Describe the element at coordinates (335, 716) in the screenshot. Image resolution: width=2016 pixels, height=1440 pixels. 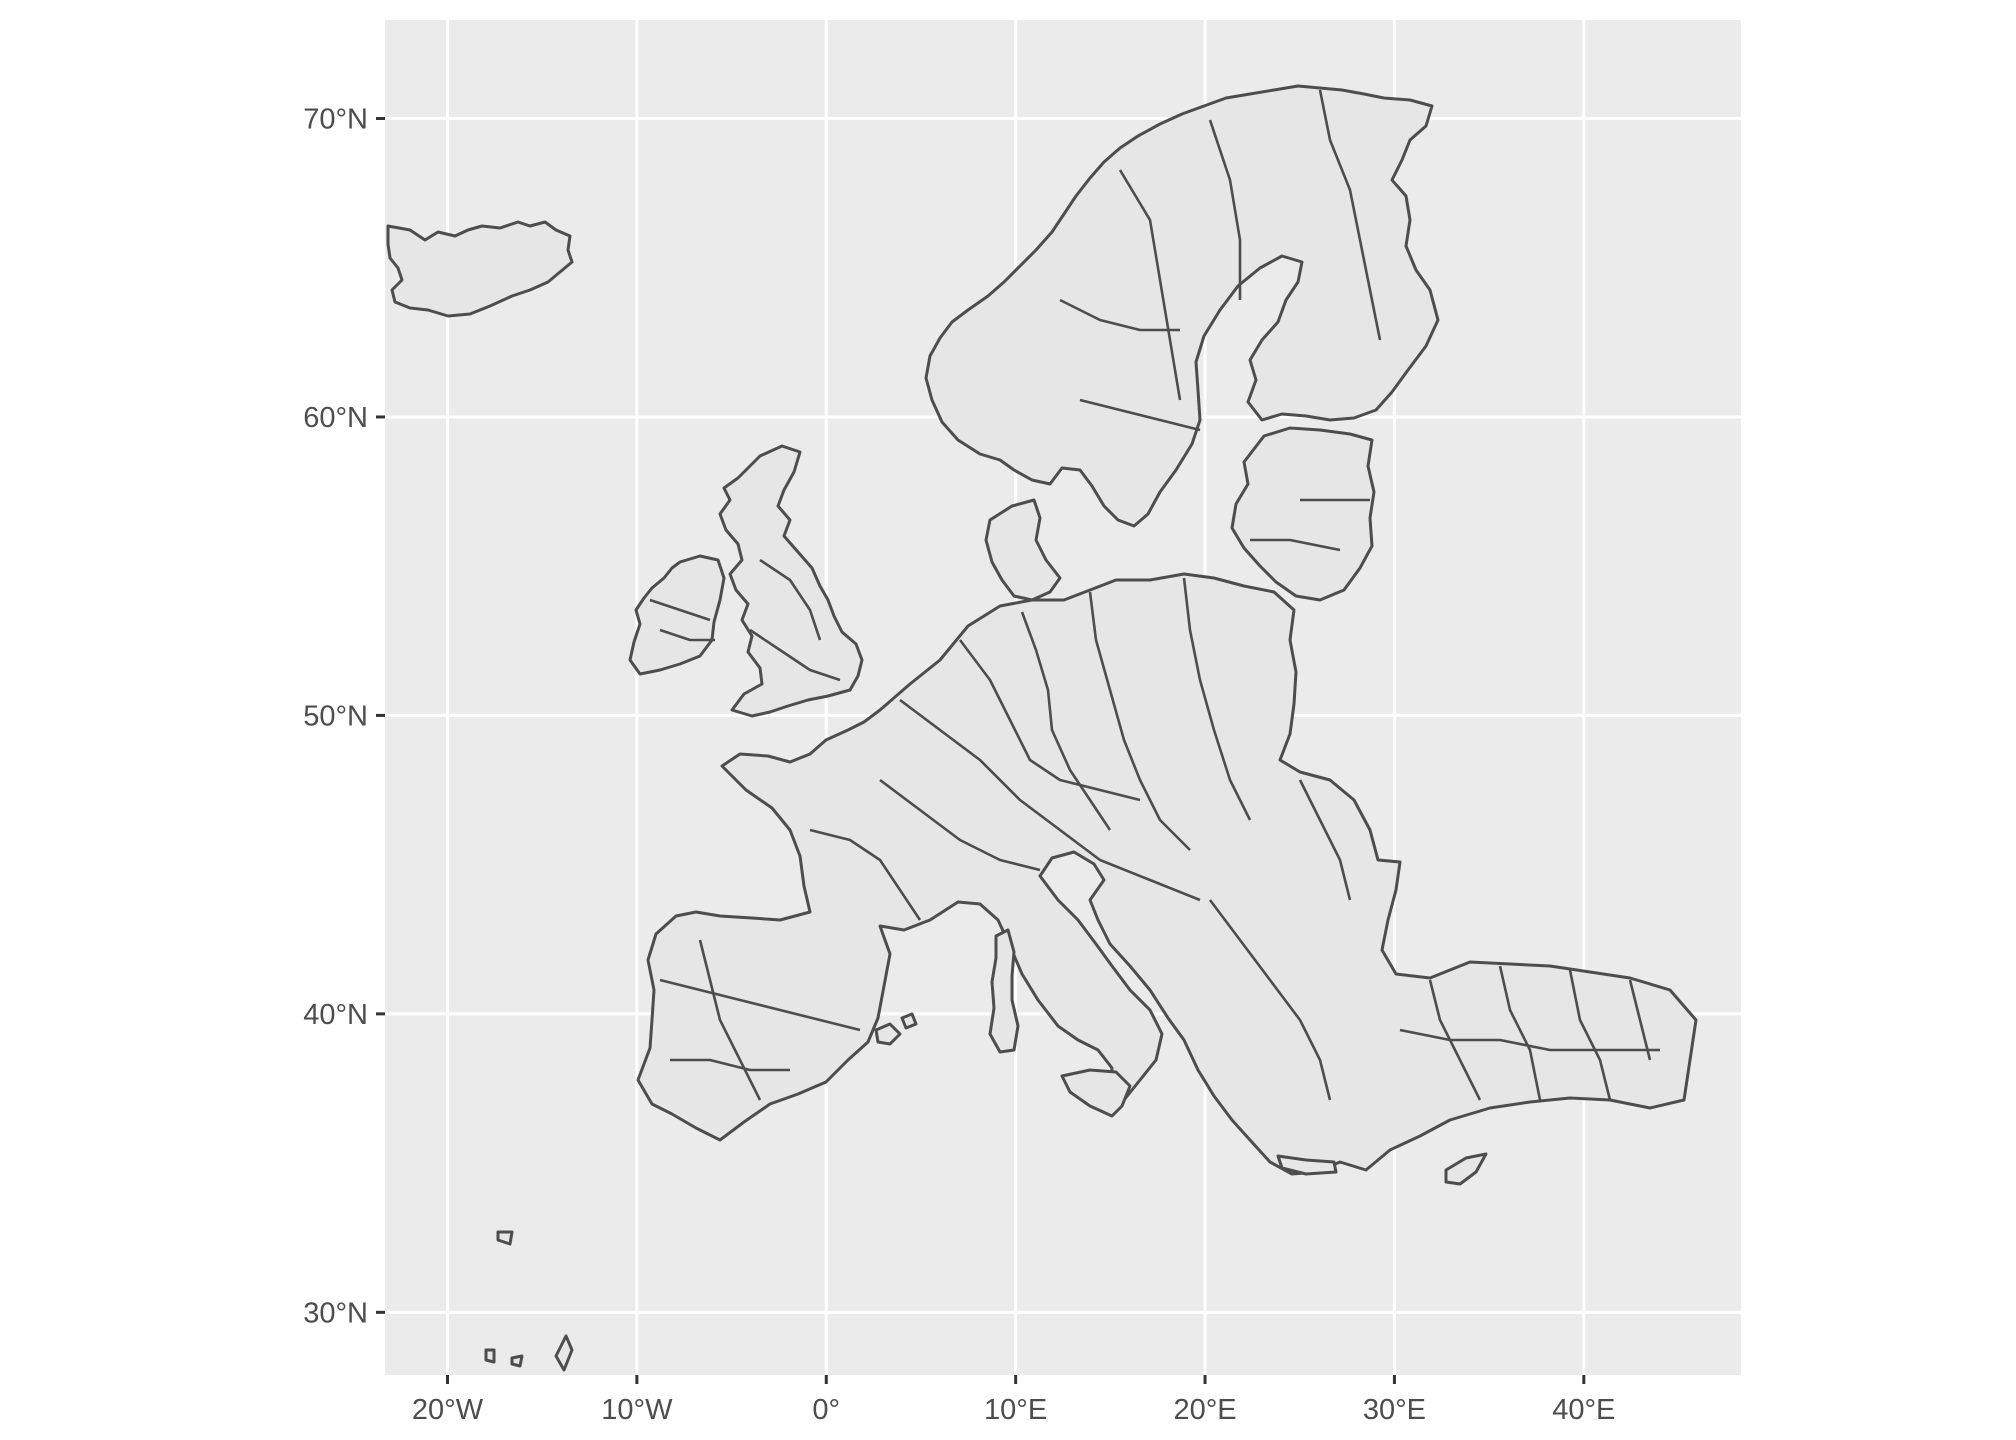
I see `y-tick-label: 50°N` at that location.